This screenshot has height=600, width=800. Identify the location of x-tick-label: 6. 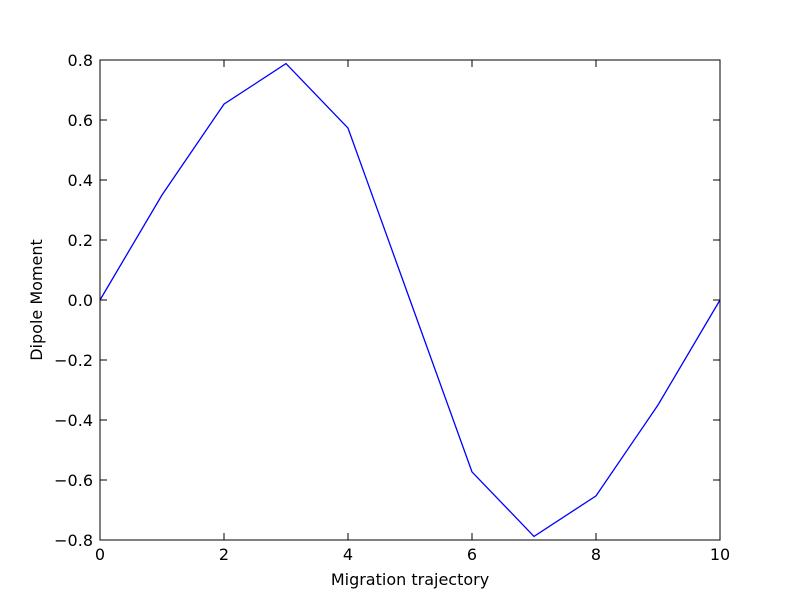
(472, 554).